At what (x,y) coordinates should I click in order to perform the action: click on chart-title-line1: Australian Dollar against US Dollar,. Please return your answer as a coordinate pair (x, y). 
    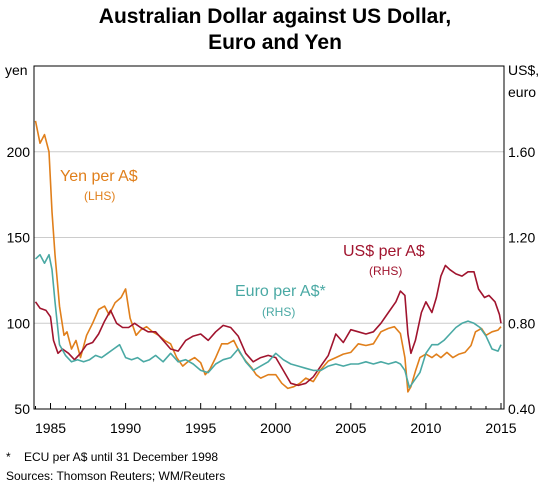
    Looking at the image, I should click on (275, 16).